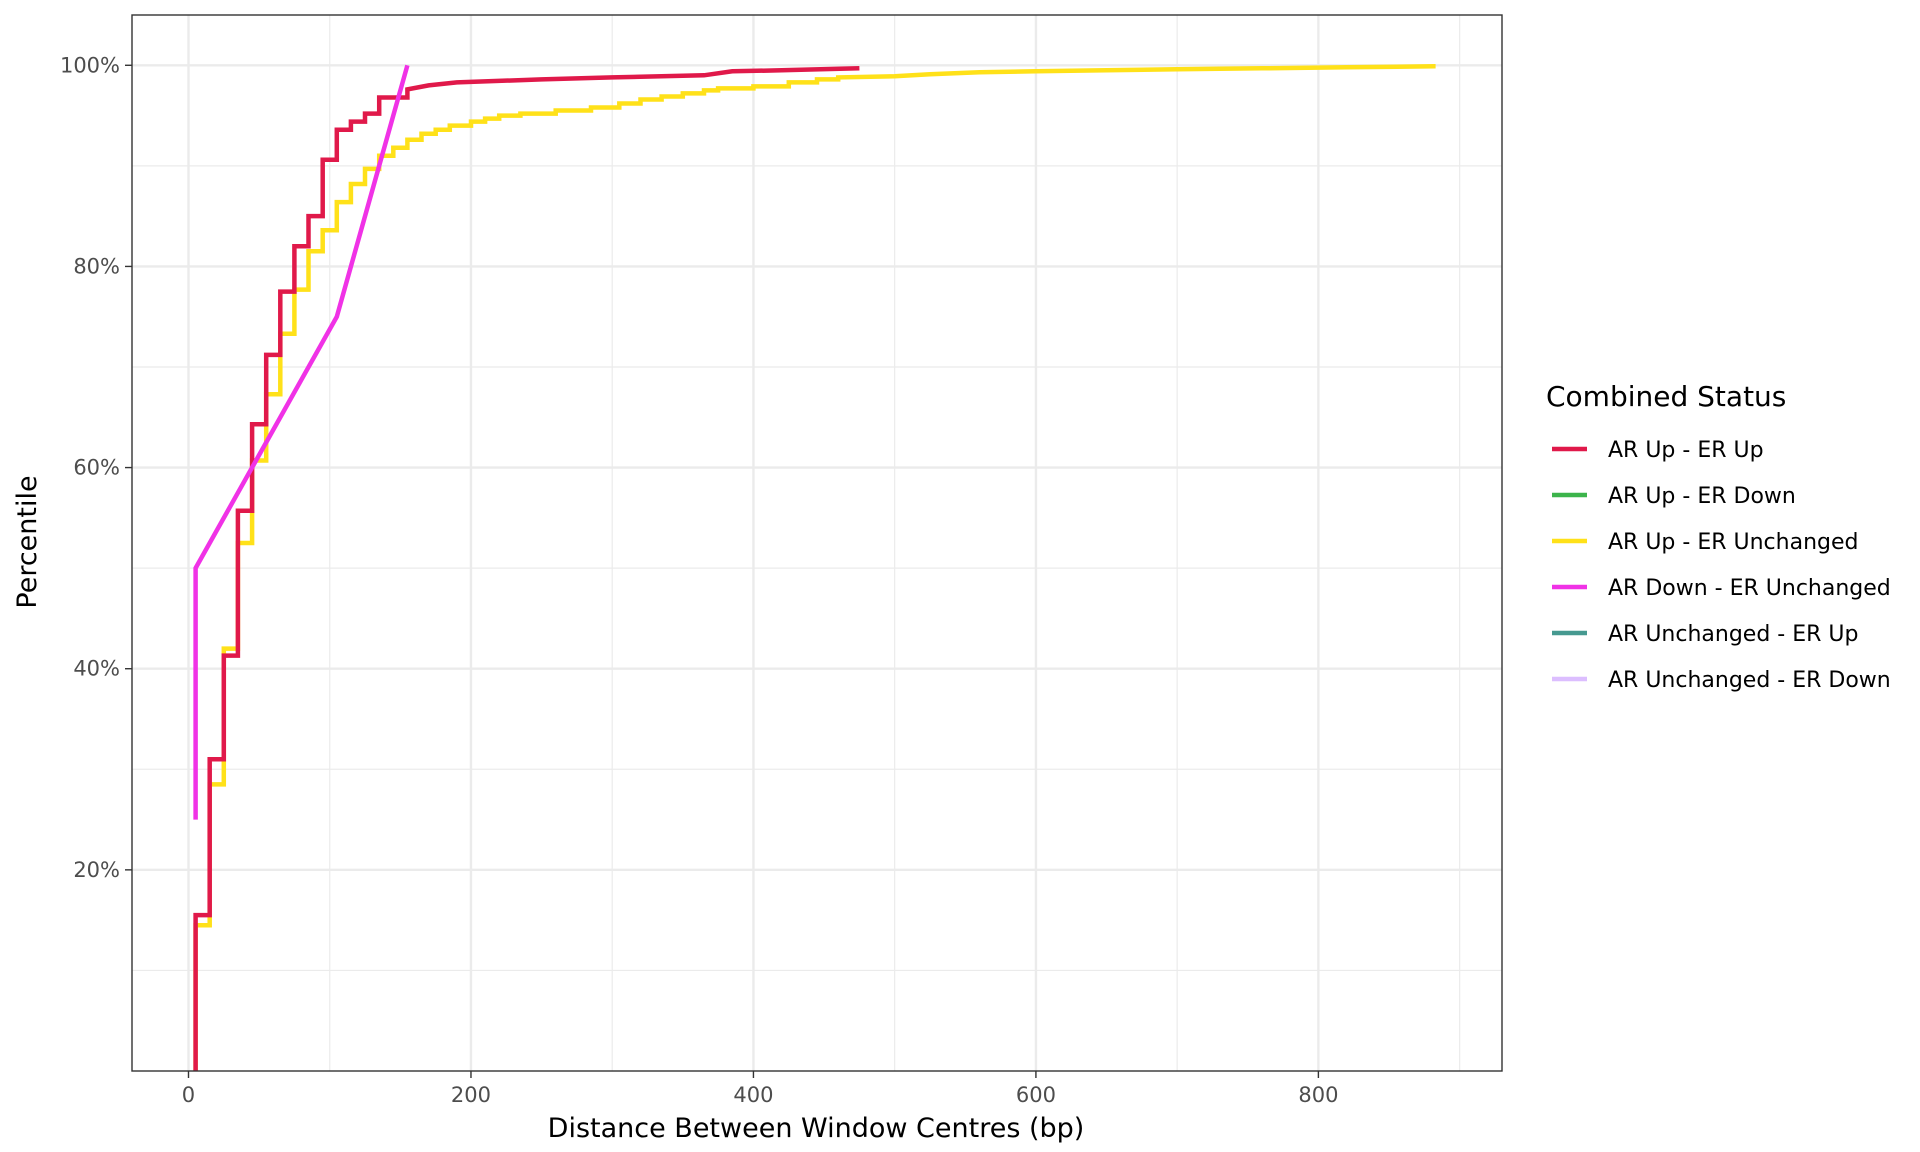  Describe the element at coordinates (1733, 634) in the screenshot. I see `legend-label: AR Unchanged - ER Up` at that location.